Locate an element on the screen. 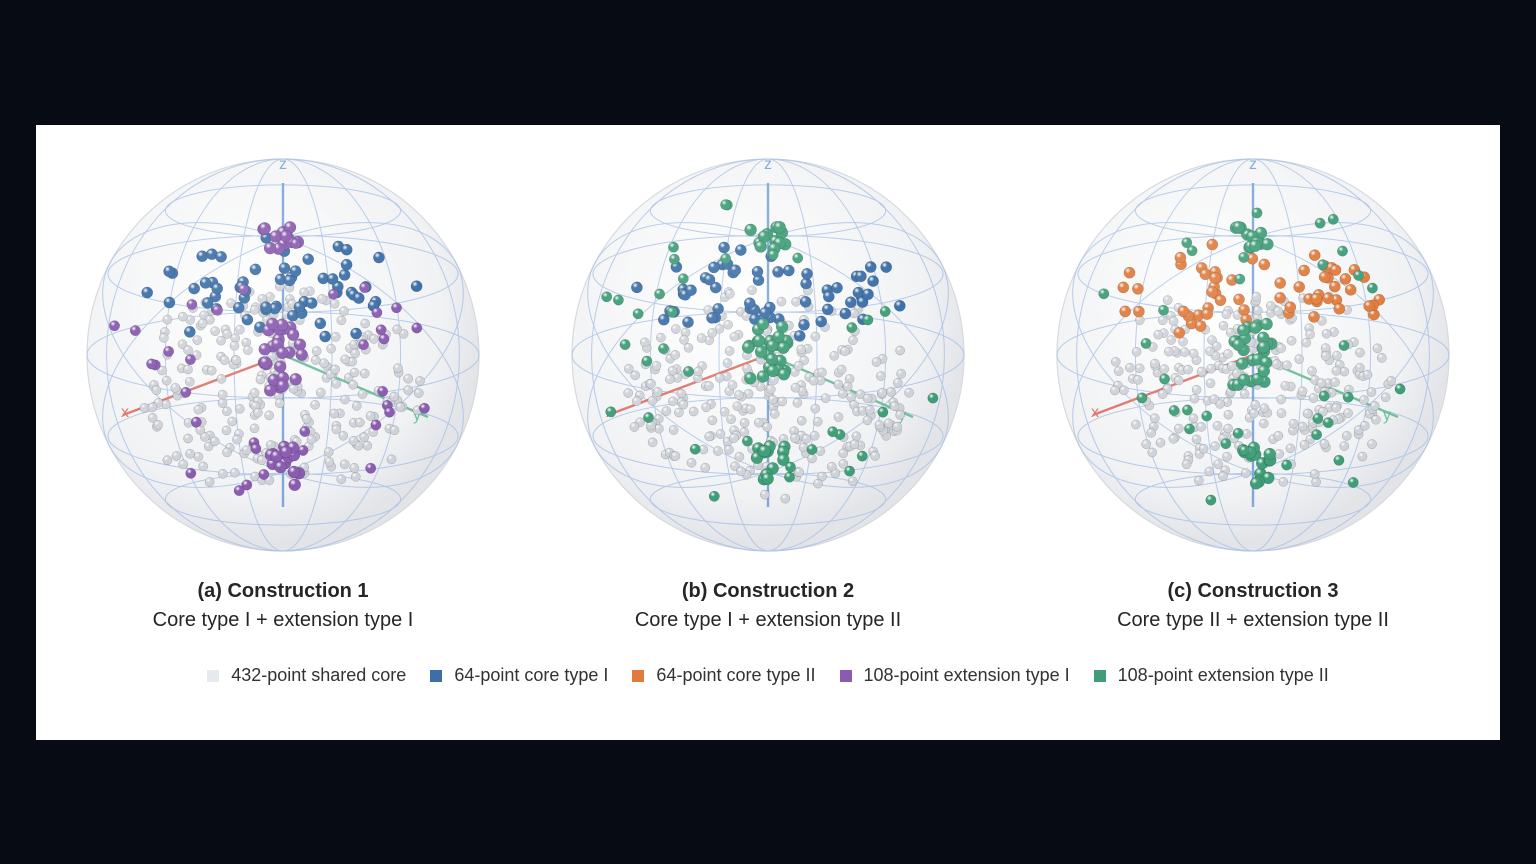 This screenshot has width=1536, height=864. legend-item-core-type-1: 64-point core type I is located at coordinates (519, 675).